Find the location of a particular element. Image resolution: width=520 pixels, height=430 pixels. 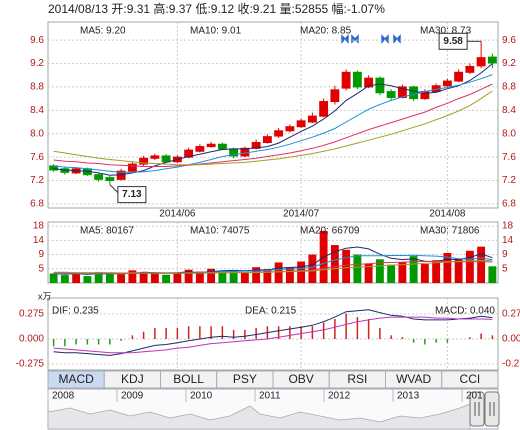

ma-line is located at coordinates (273, 128).